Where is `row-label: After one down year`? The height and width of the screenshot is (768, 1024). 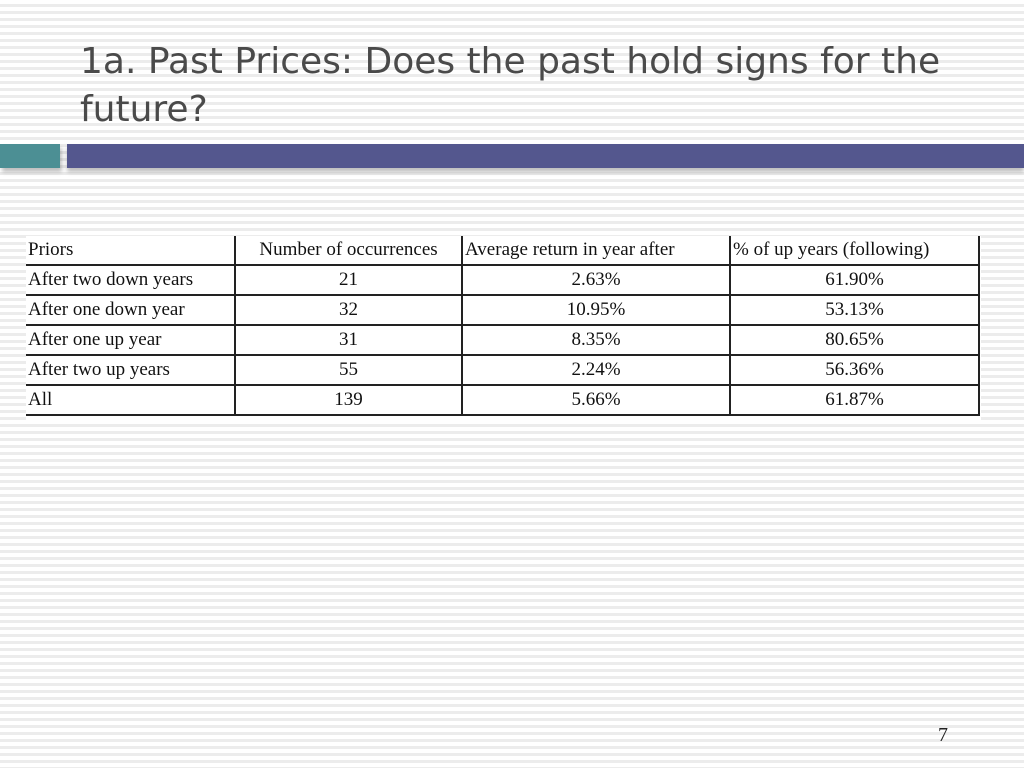 row-label: After one down year is located at coordinates (131, 309).